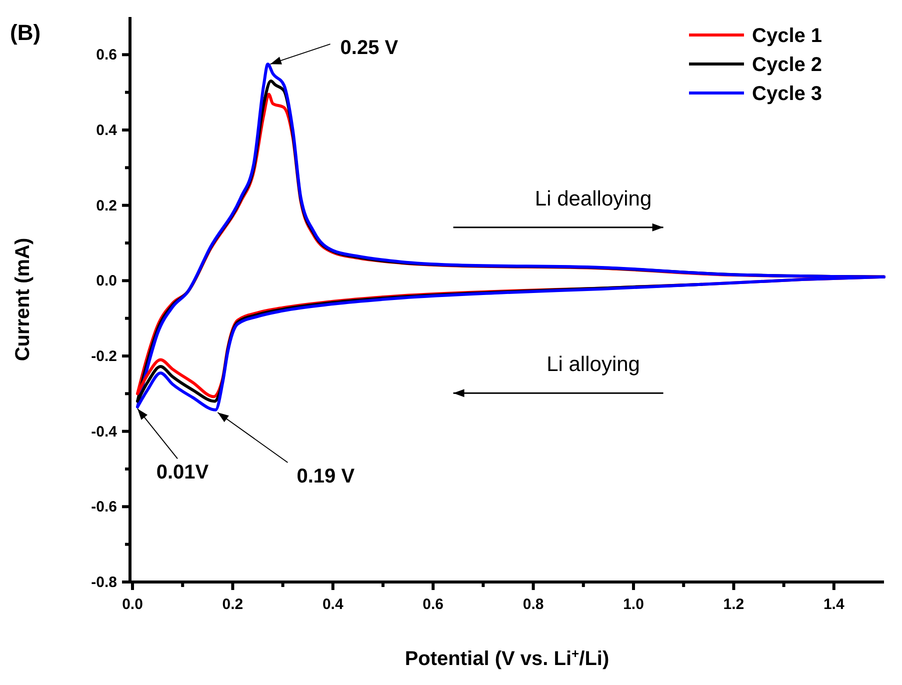  Describe the element at coordinates (433, 604) in the screenshot. I see `x-tick-label: 0.6` at that location.